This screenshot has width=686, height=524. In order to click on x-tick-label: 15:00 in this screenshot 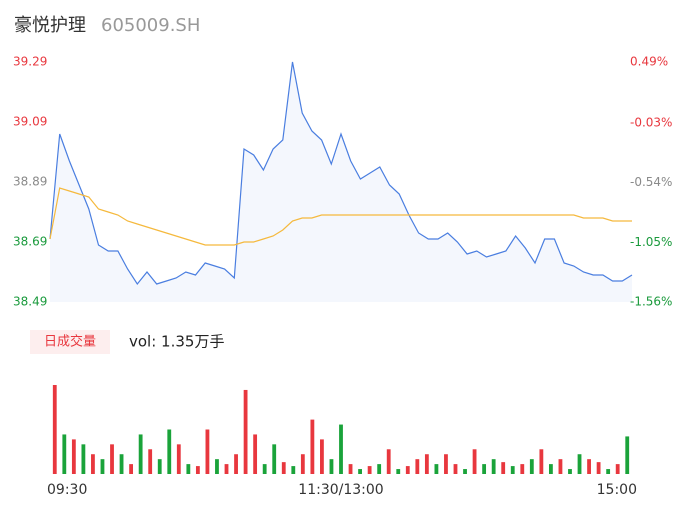, I will do `click(617, 490)`.